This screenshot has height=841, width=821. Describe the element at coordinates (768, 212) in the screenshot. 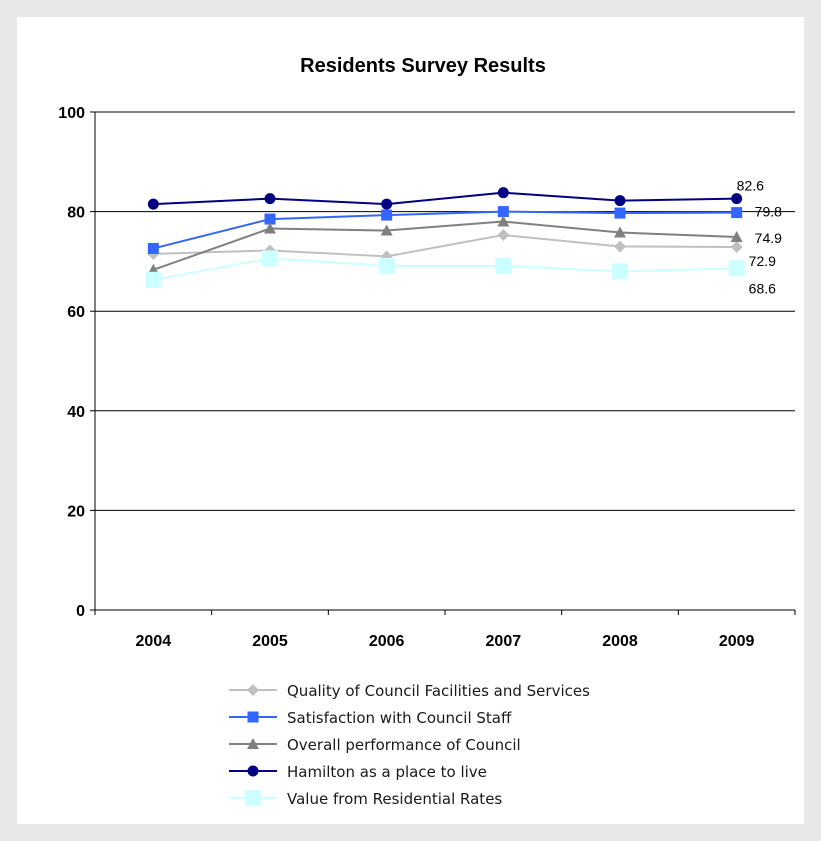

I see `data-label: 79.8` at that location.